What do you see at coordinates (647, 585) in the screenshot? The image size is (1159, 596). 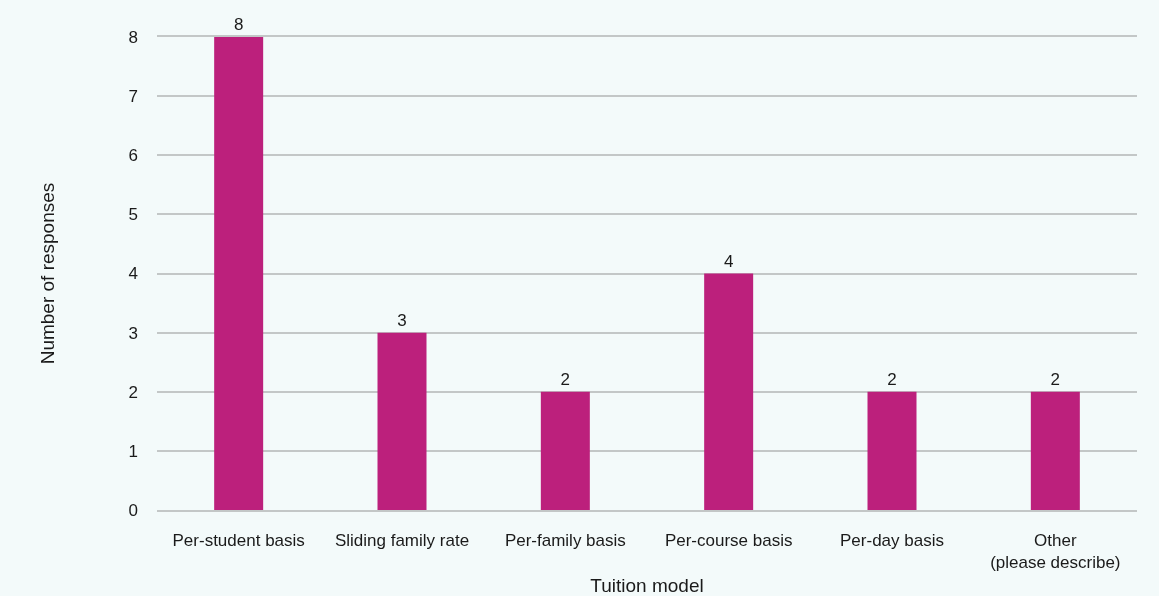 I see `x-axis-title: Tuition model` at bounding box center [647, 585].